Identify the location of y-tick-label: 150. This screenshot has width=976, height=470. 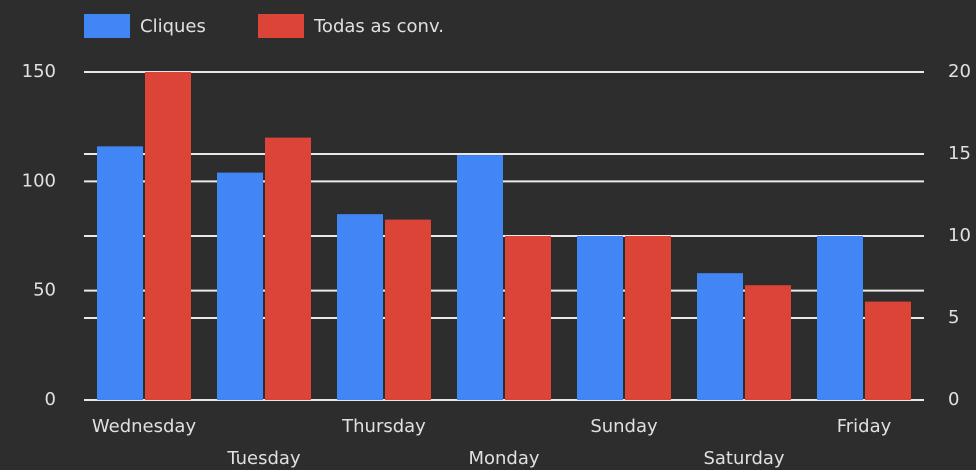
(39, 71).